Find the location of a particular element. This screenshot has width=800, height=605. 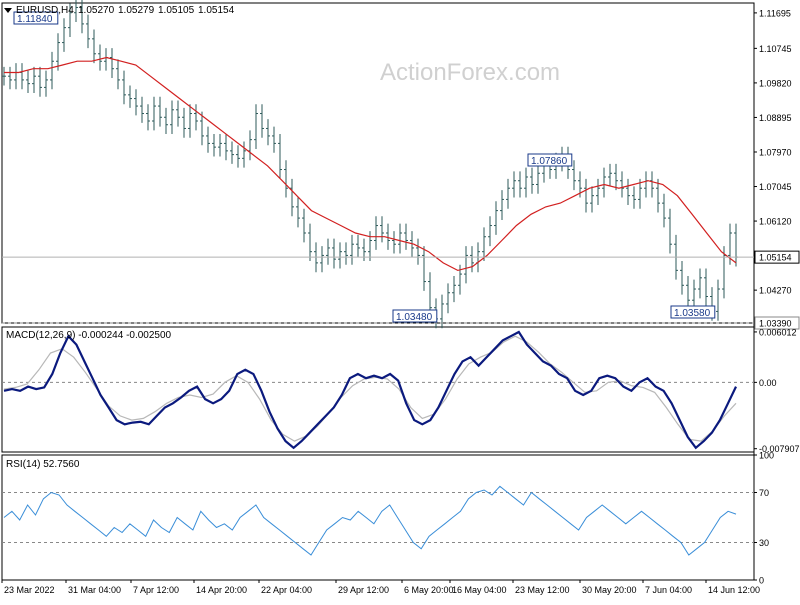

macd-tick-label: -0.007907 is located at coordinates (779, 449).